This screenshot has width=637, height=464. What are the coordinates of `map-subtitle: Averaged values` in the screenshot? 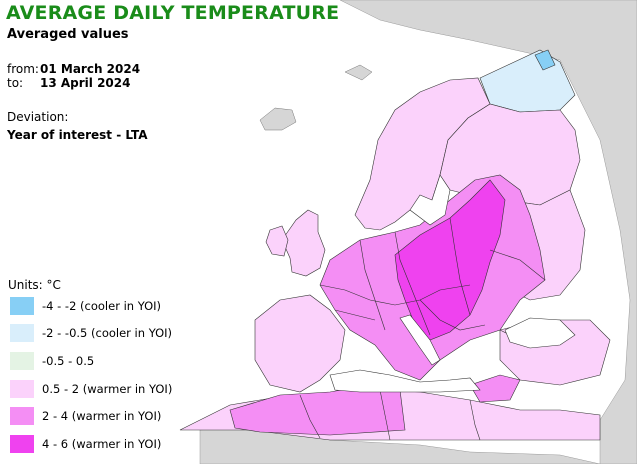 It's located at (68, 34).